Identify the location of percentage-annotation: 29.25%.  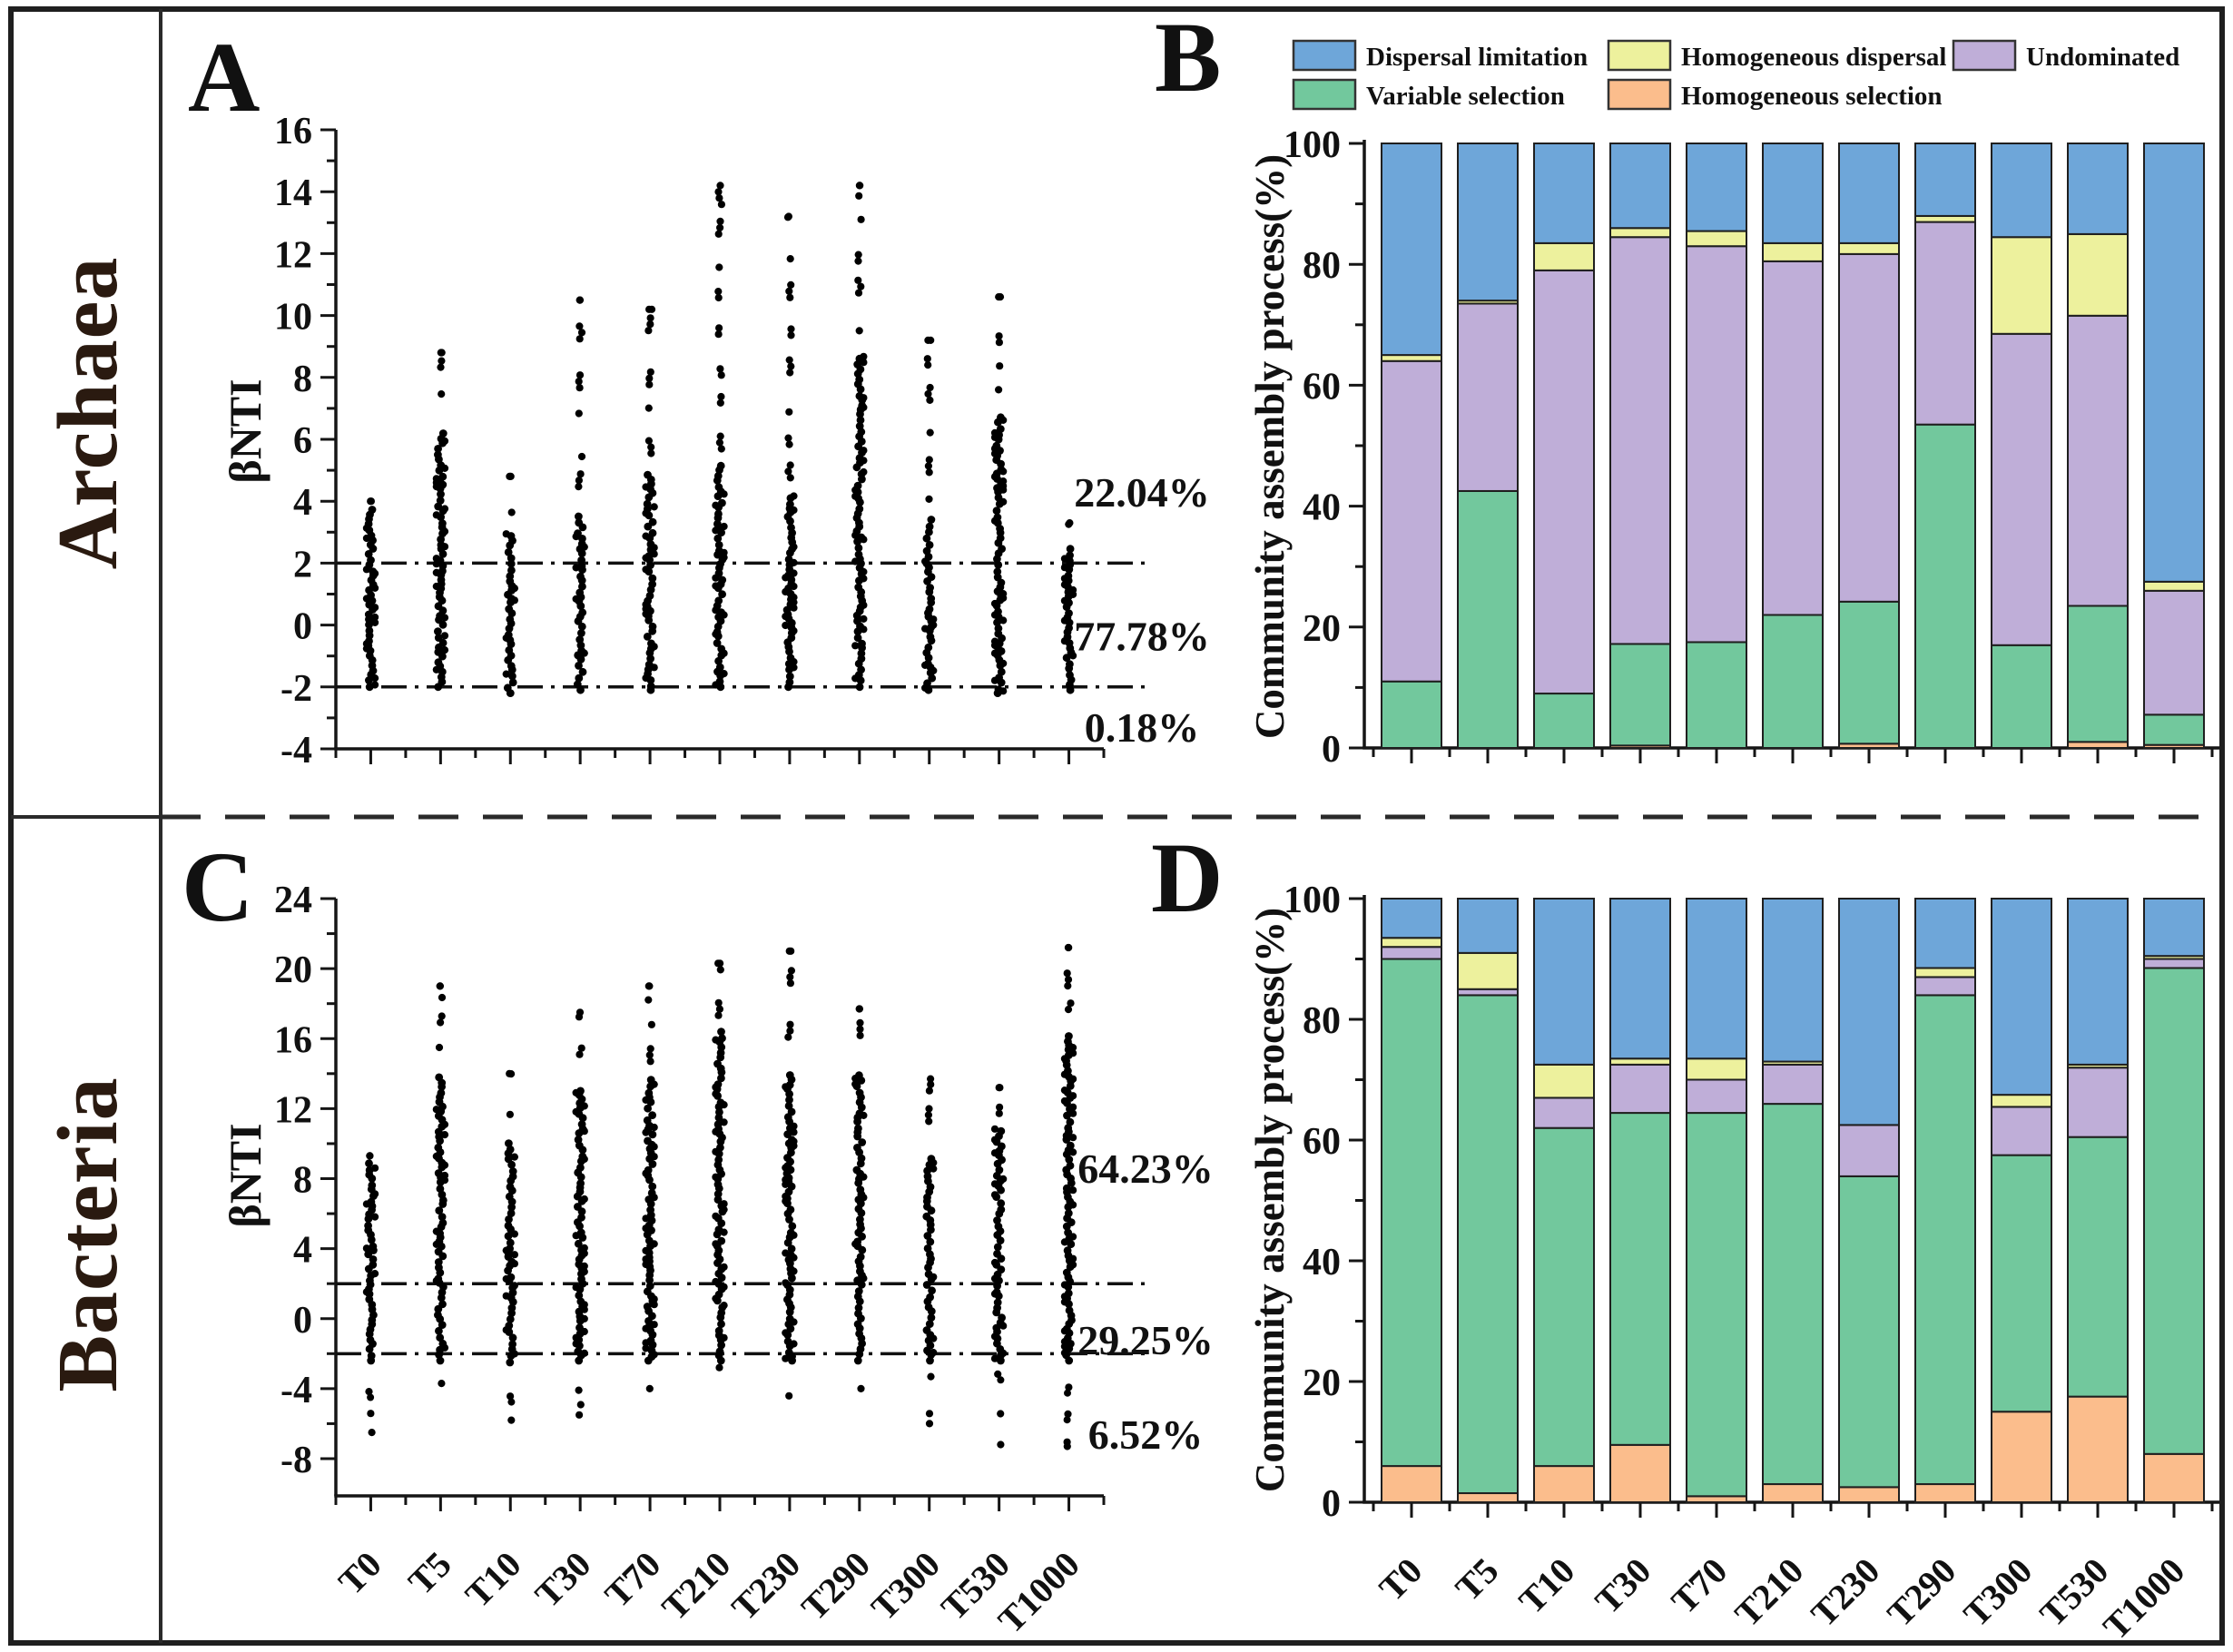
(1145, 1340).